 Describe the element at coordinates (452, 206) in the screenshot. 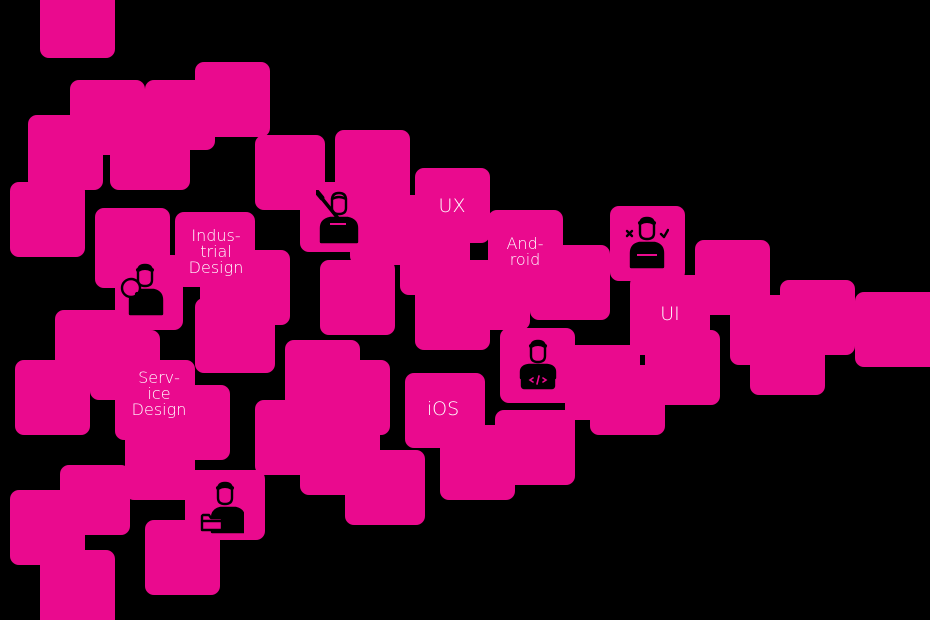

I see `label-ux: UX` at that location.